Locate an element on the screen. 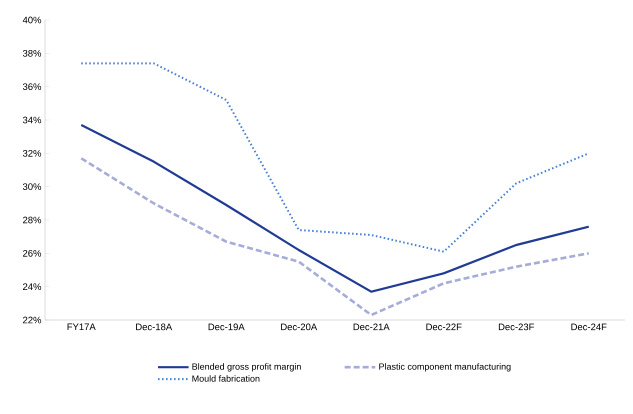  x-tick-label: Dec-21A is located at coordinates (372, 327).